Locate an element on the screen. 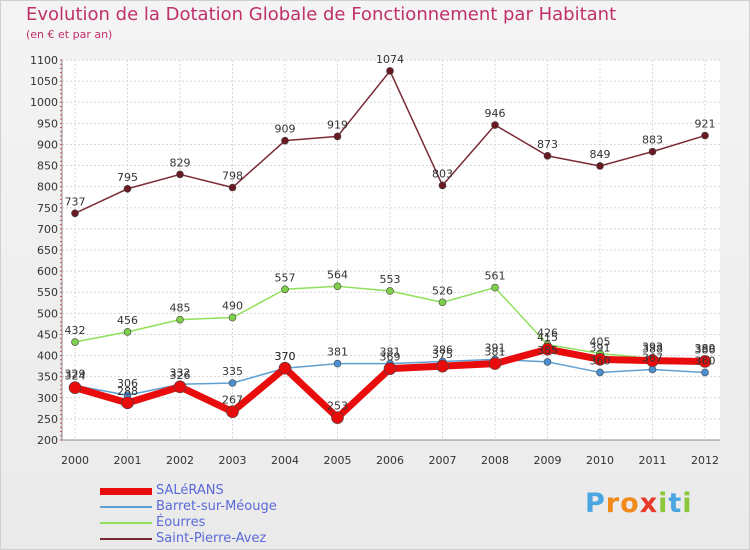 The height and width of the screenshot is (550, 750). y-tick-label: 1050 is located at coordinates (44, 81).